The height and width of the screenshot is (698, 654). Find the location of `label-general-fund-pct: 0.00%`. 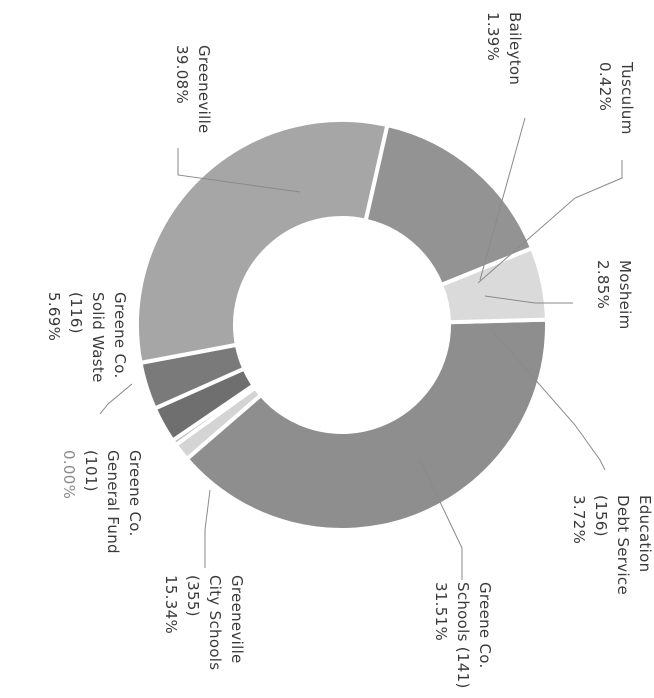

label-general-fund-pct: 0.00% is located at coordinates (69, 474).